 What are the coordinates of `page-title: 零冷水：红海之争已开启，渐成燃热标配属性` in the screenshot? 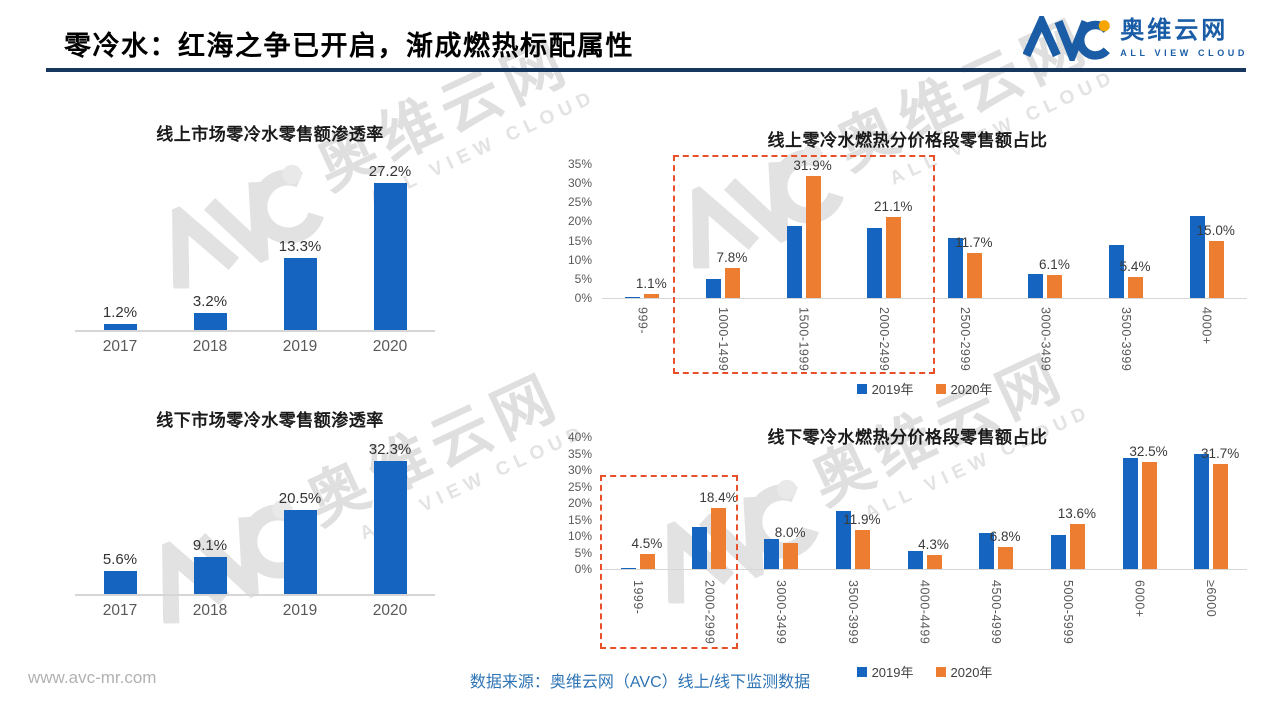 It's located at (349, 46).